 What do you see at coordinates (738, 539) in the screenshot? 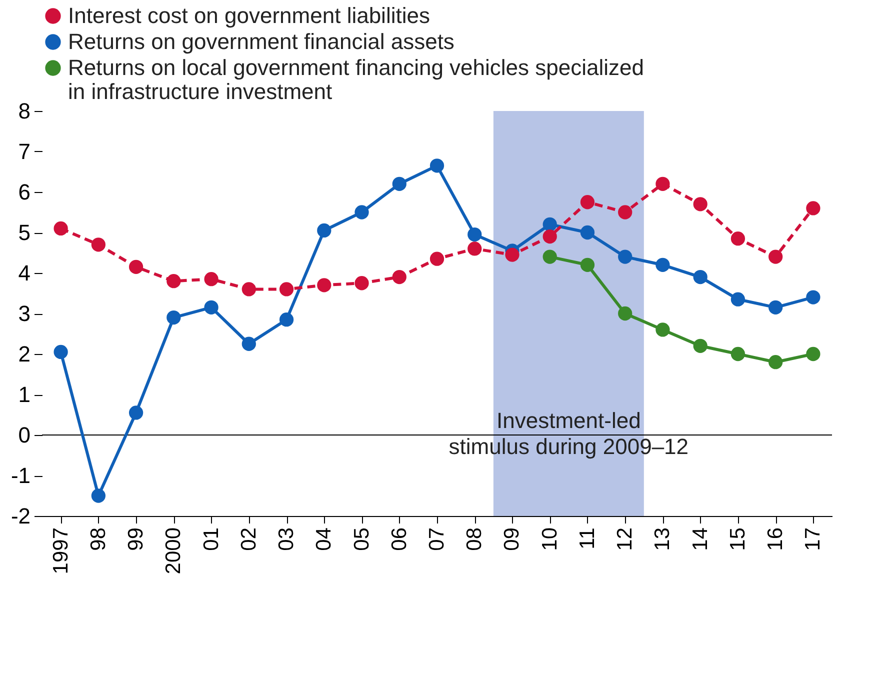
I see `x-tick-label: 15` at bounding box center [738, 539].